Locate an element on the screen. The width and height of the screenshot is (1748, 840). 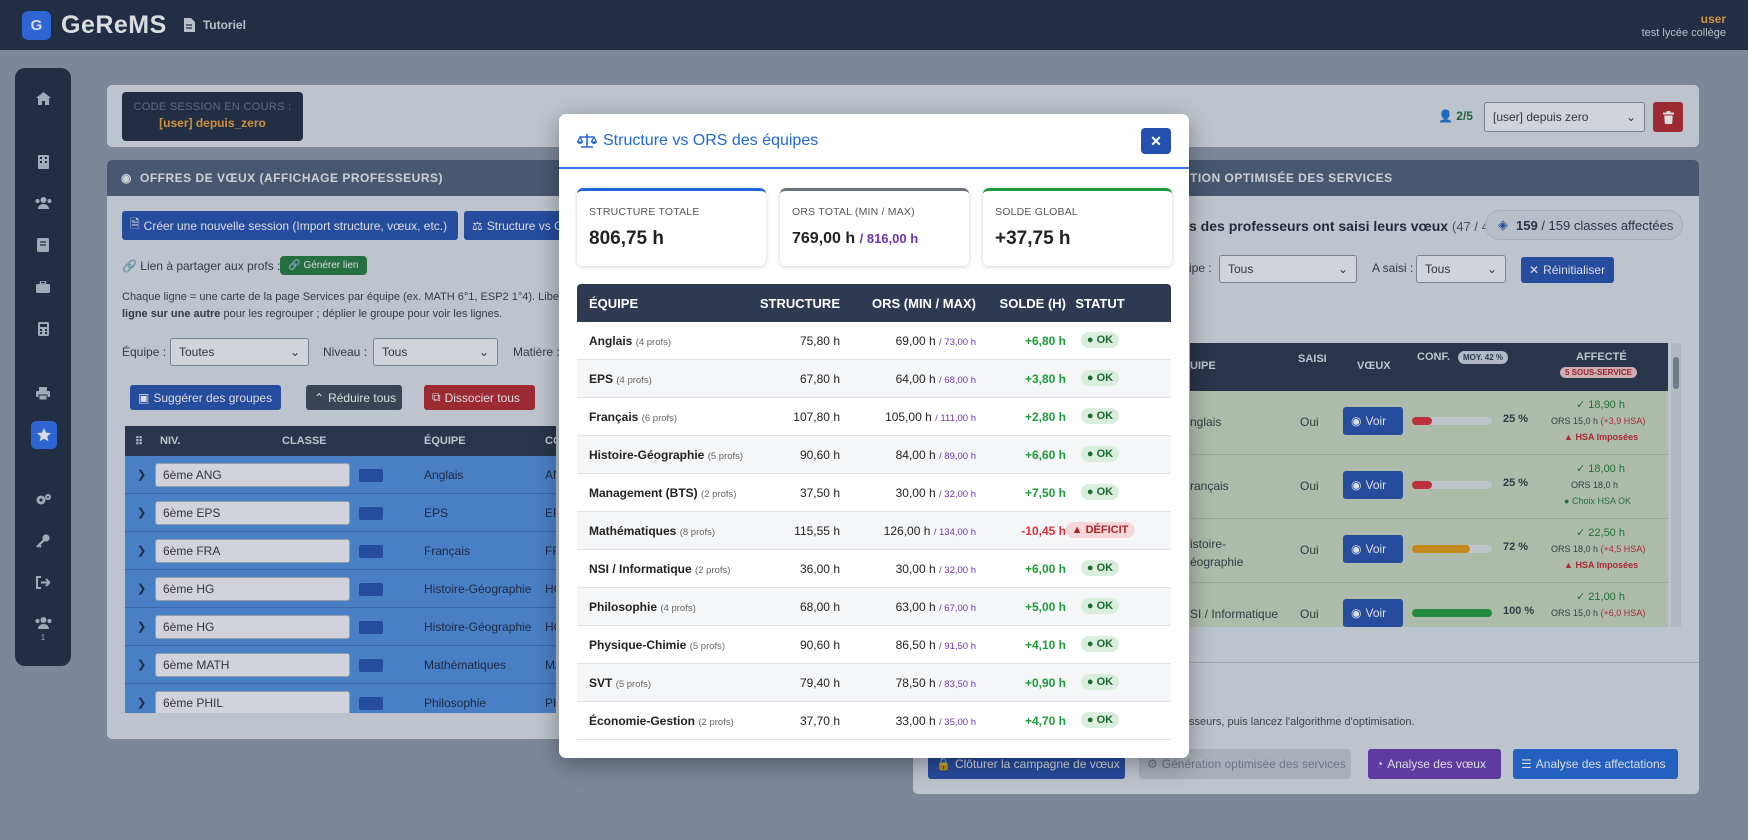
building-icon is located at coordinates (43, 162).